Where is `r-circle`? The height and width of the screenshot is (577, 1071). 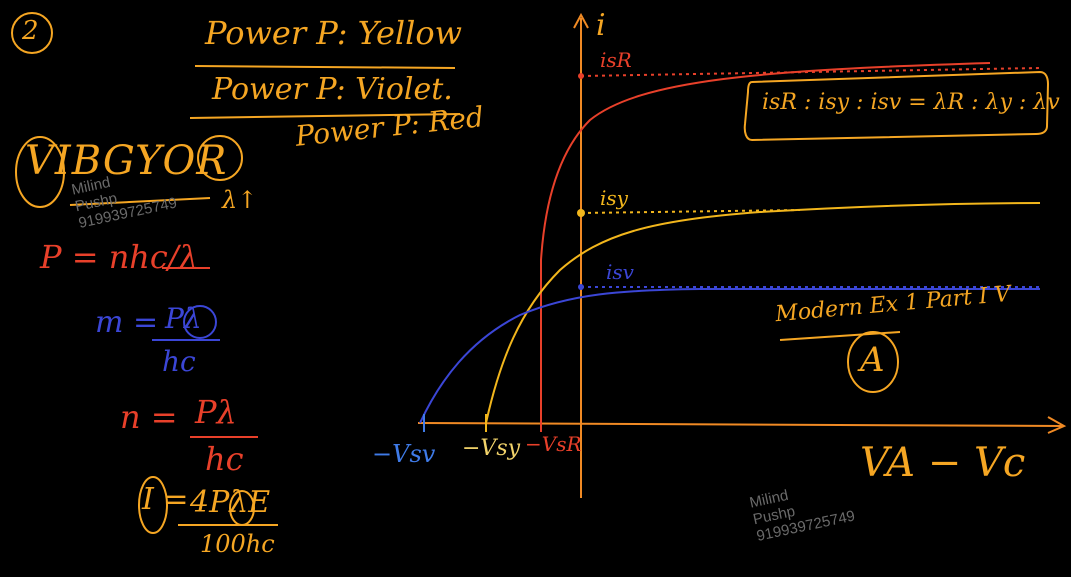
r-circle is located at coordinates (220, 158).